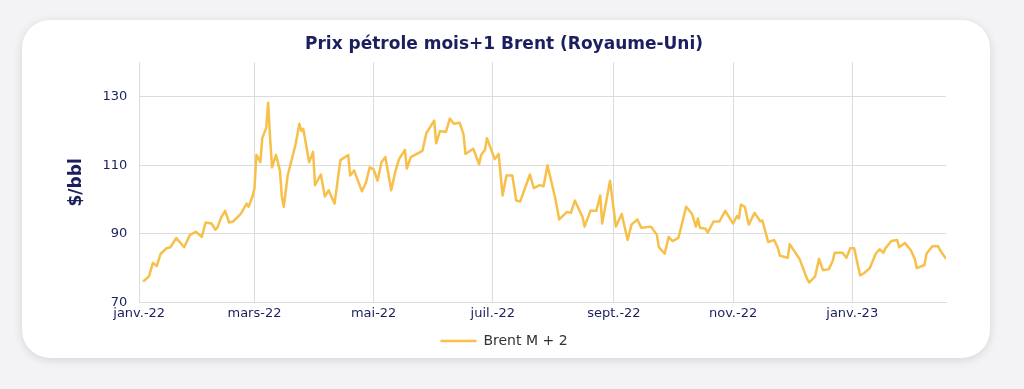  I want to click on y-axis-title: $/bbl, so click(74, 182).